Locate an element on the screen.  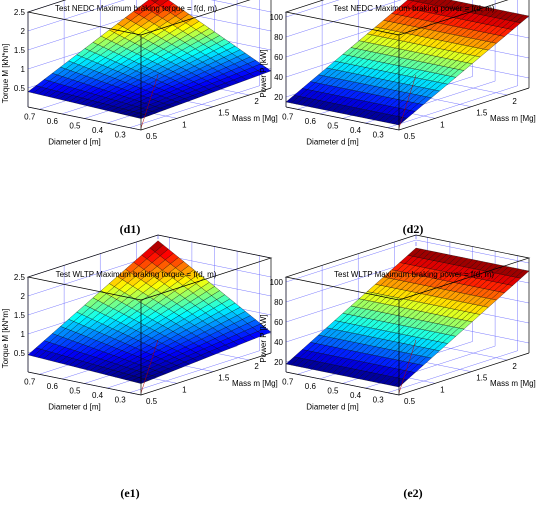
grid-line is located at coordinates (312, 9).